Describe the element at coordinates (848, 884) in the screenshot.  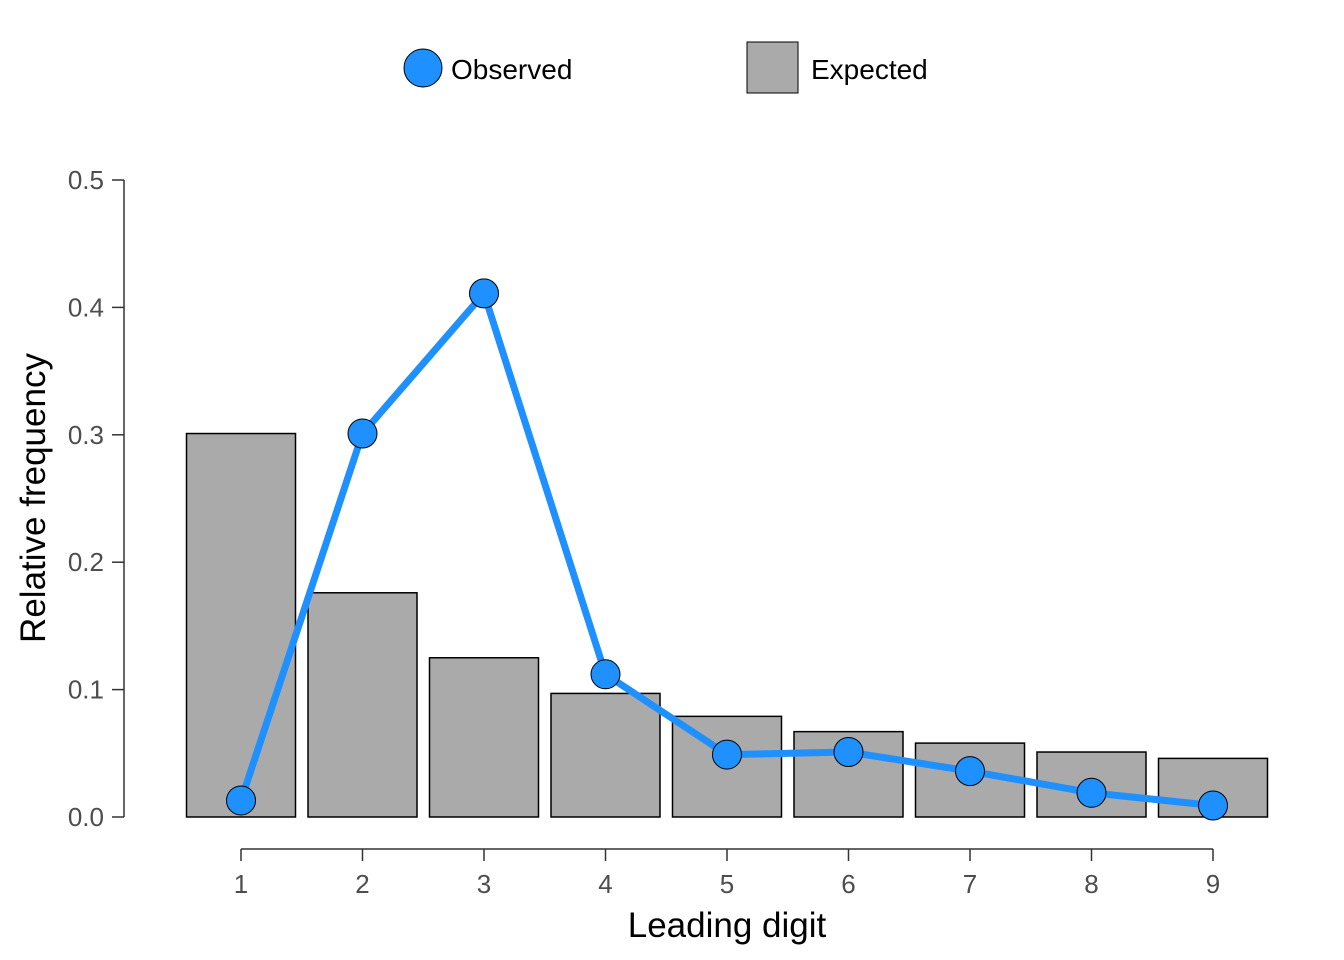
I see `x-tick-label: 6` at that location.